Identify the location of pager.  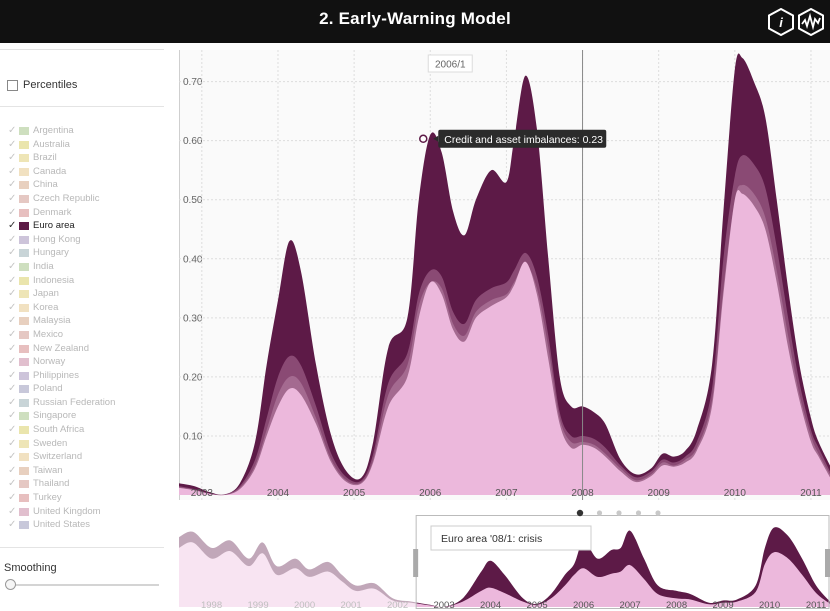
(618, 513).